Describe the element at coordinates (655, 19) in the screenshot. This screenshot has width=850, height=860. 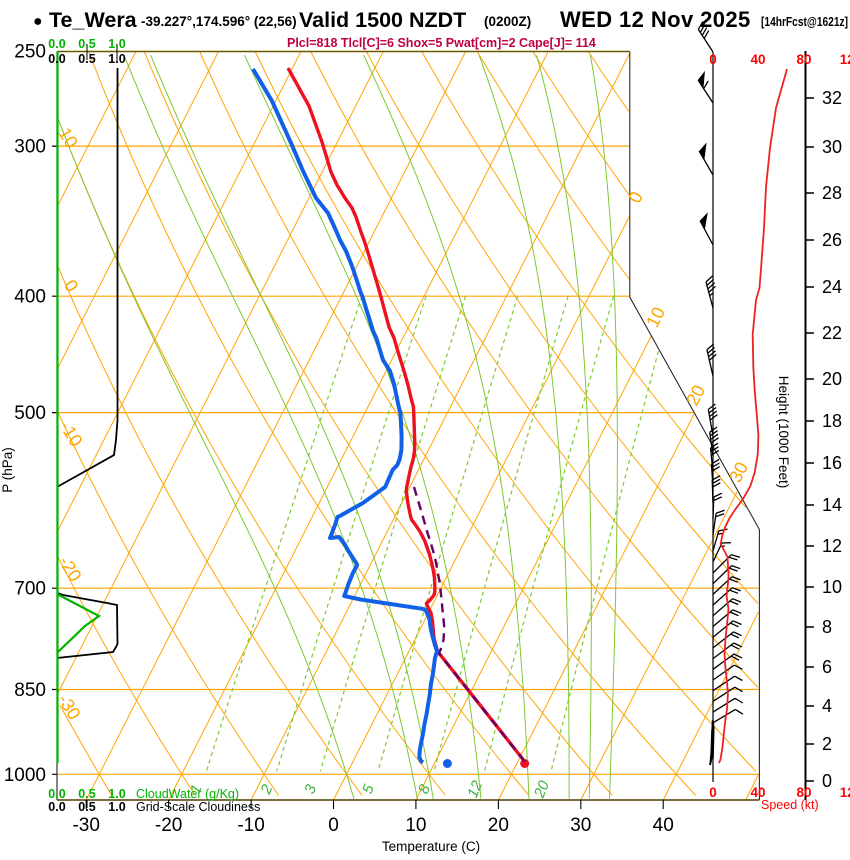
I see `svg-text: WED 12 Nov 2025` at that location.